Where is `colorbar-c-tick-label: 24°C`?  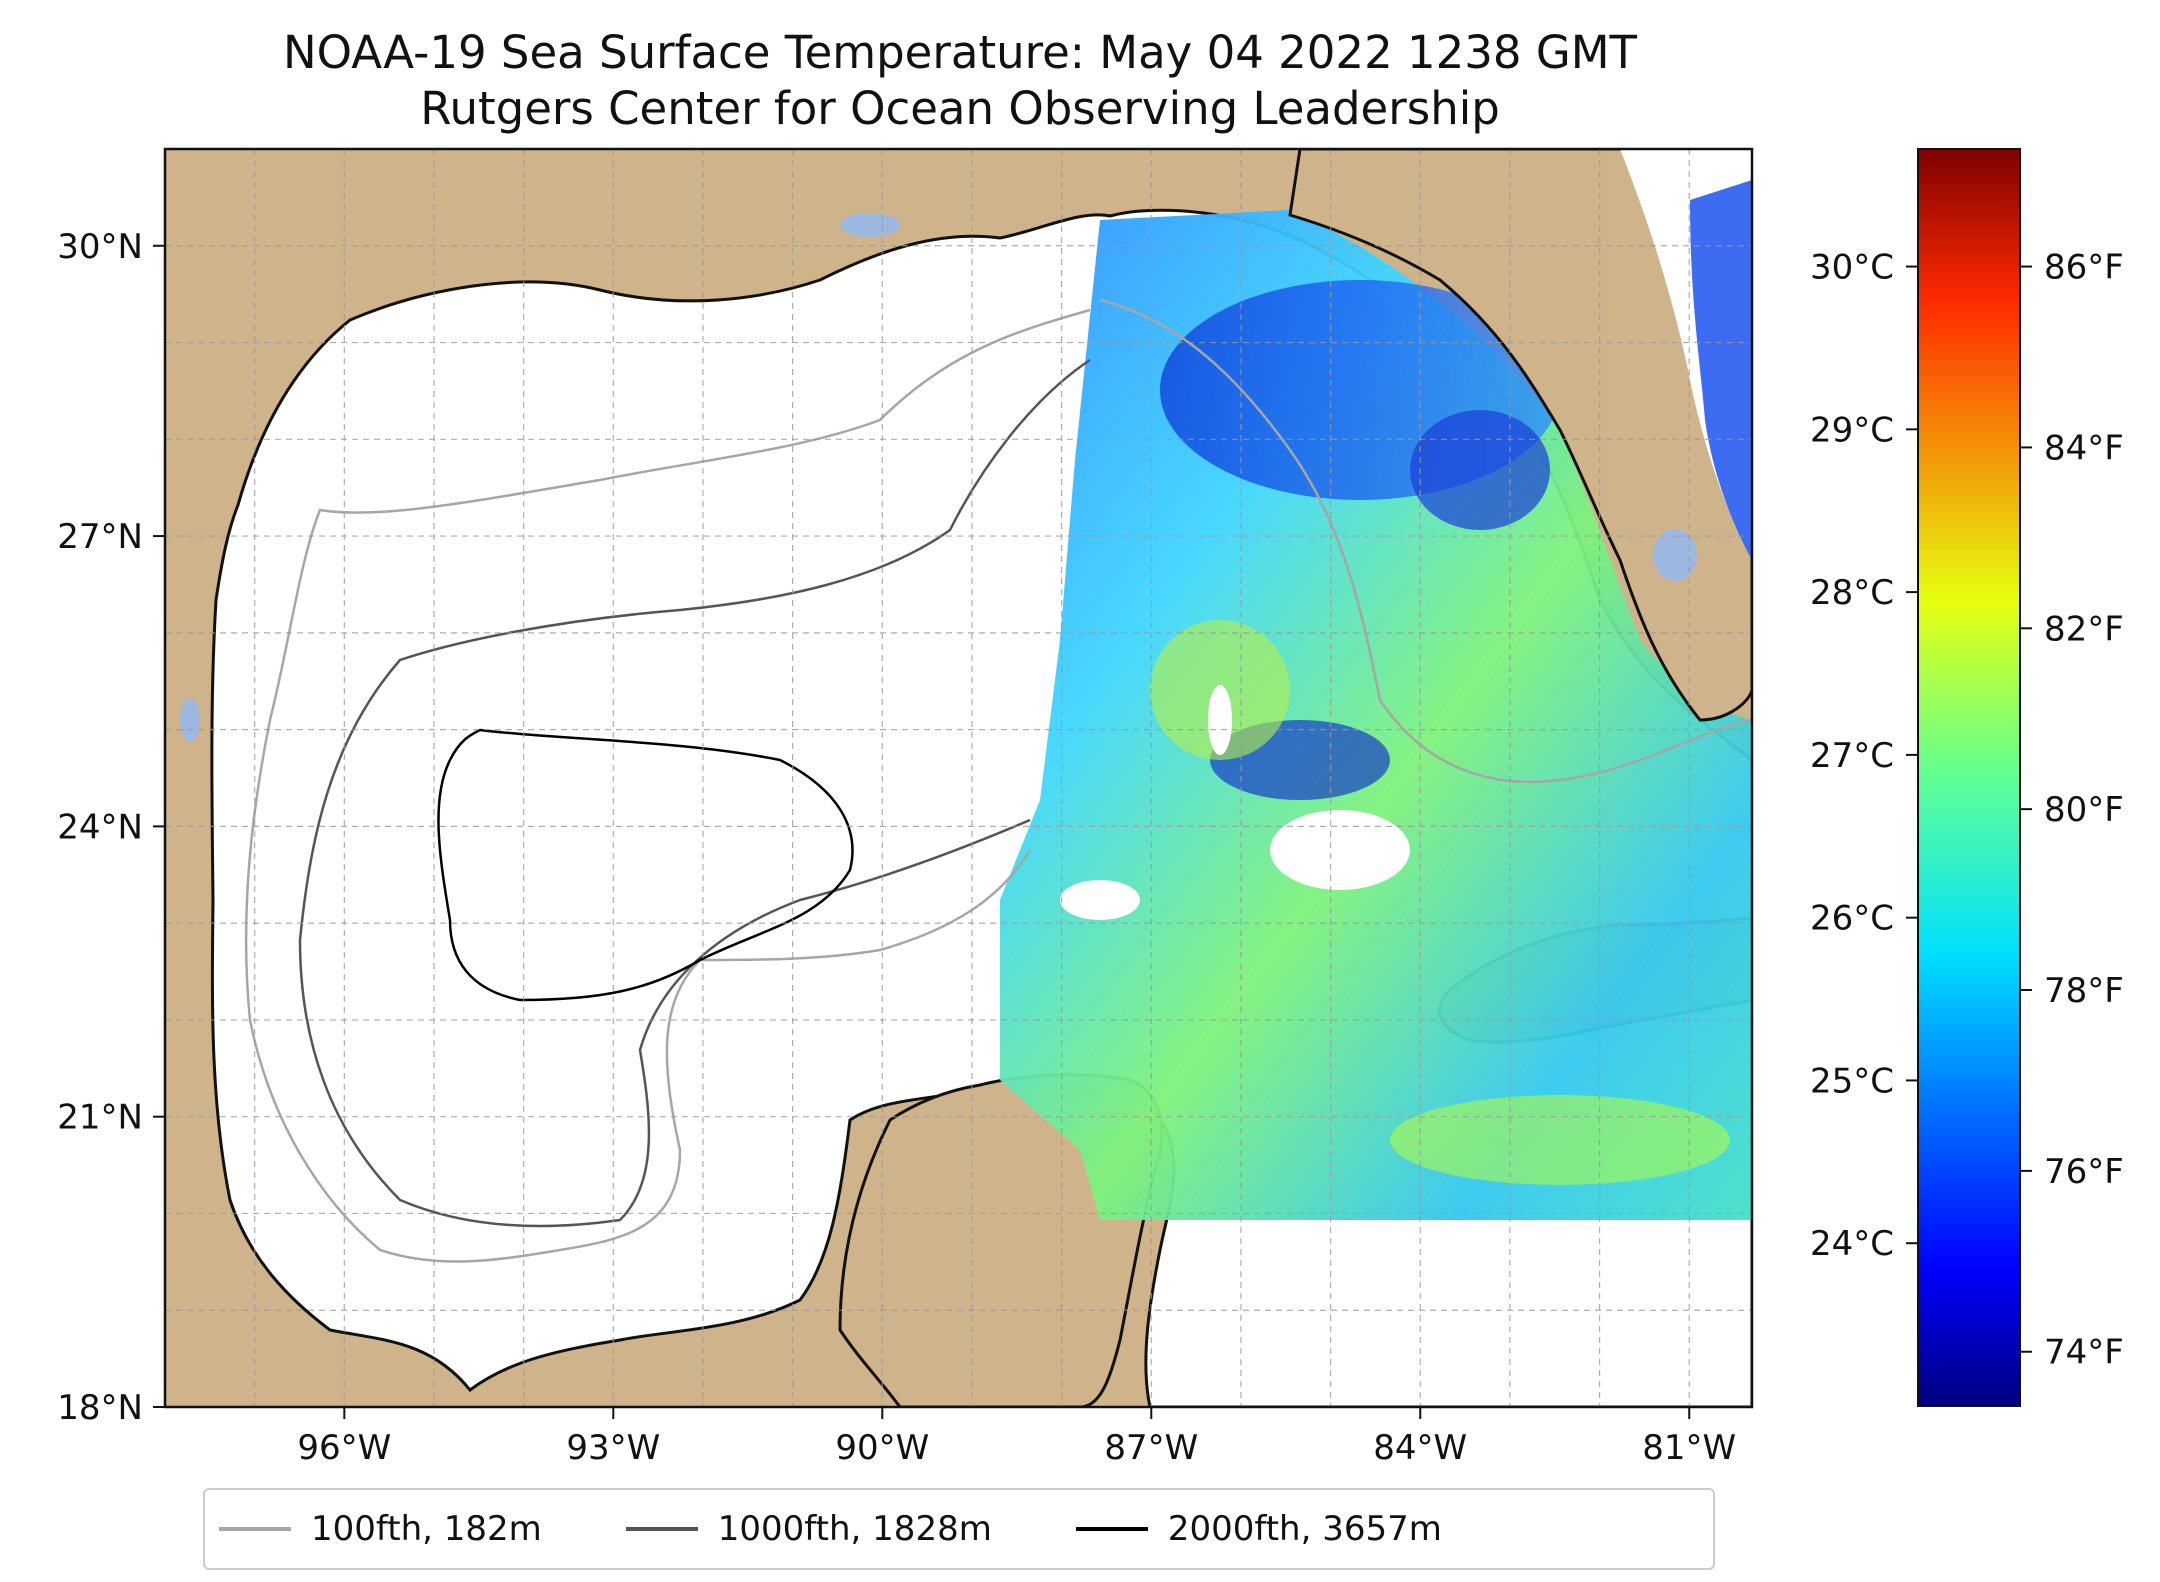 colorbar-c-tick-label: 24°C is located at coordinates (1852, 1244).